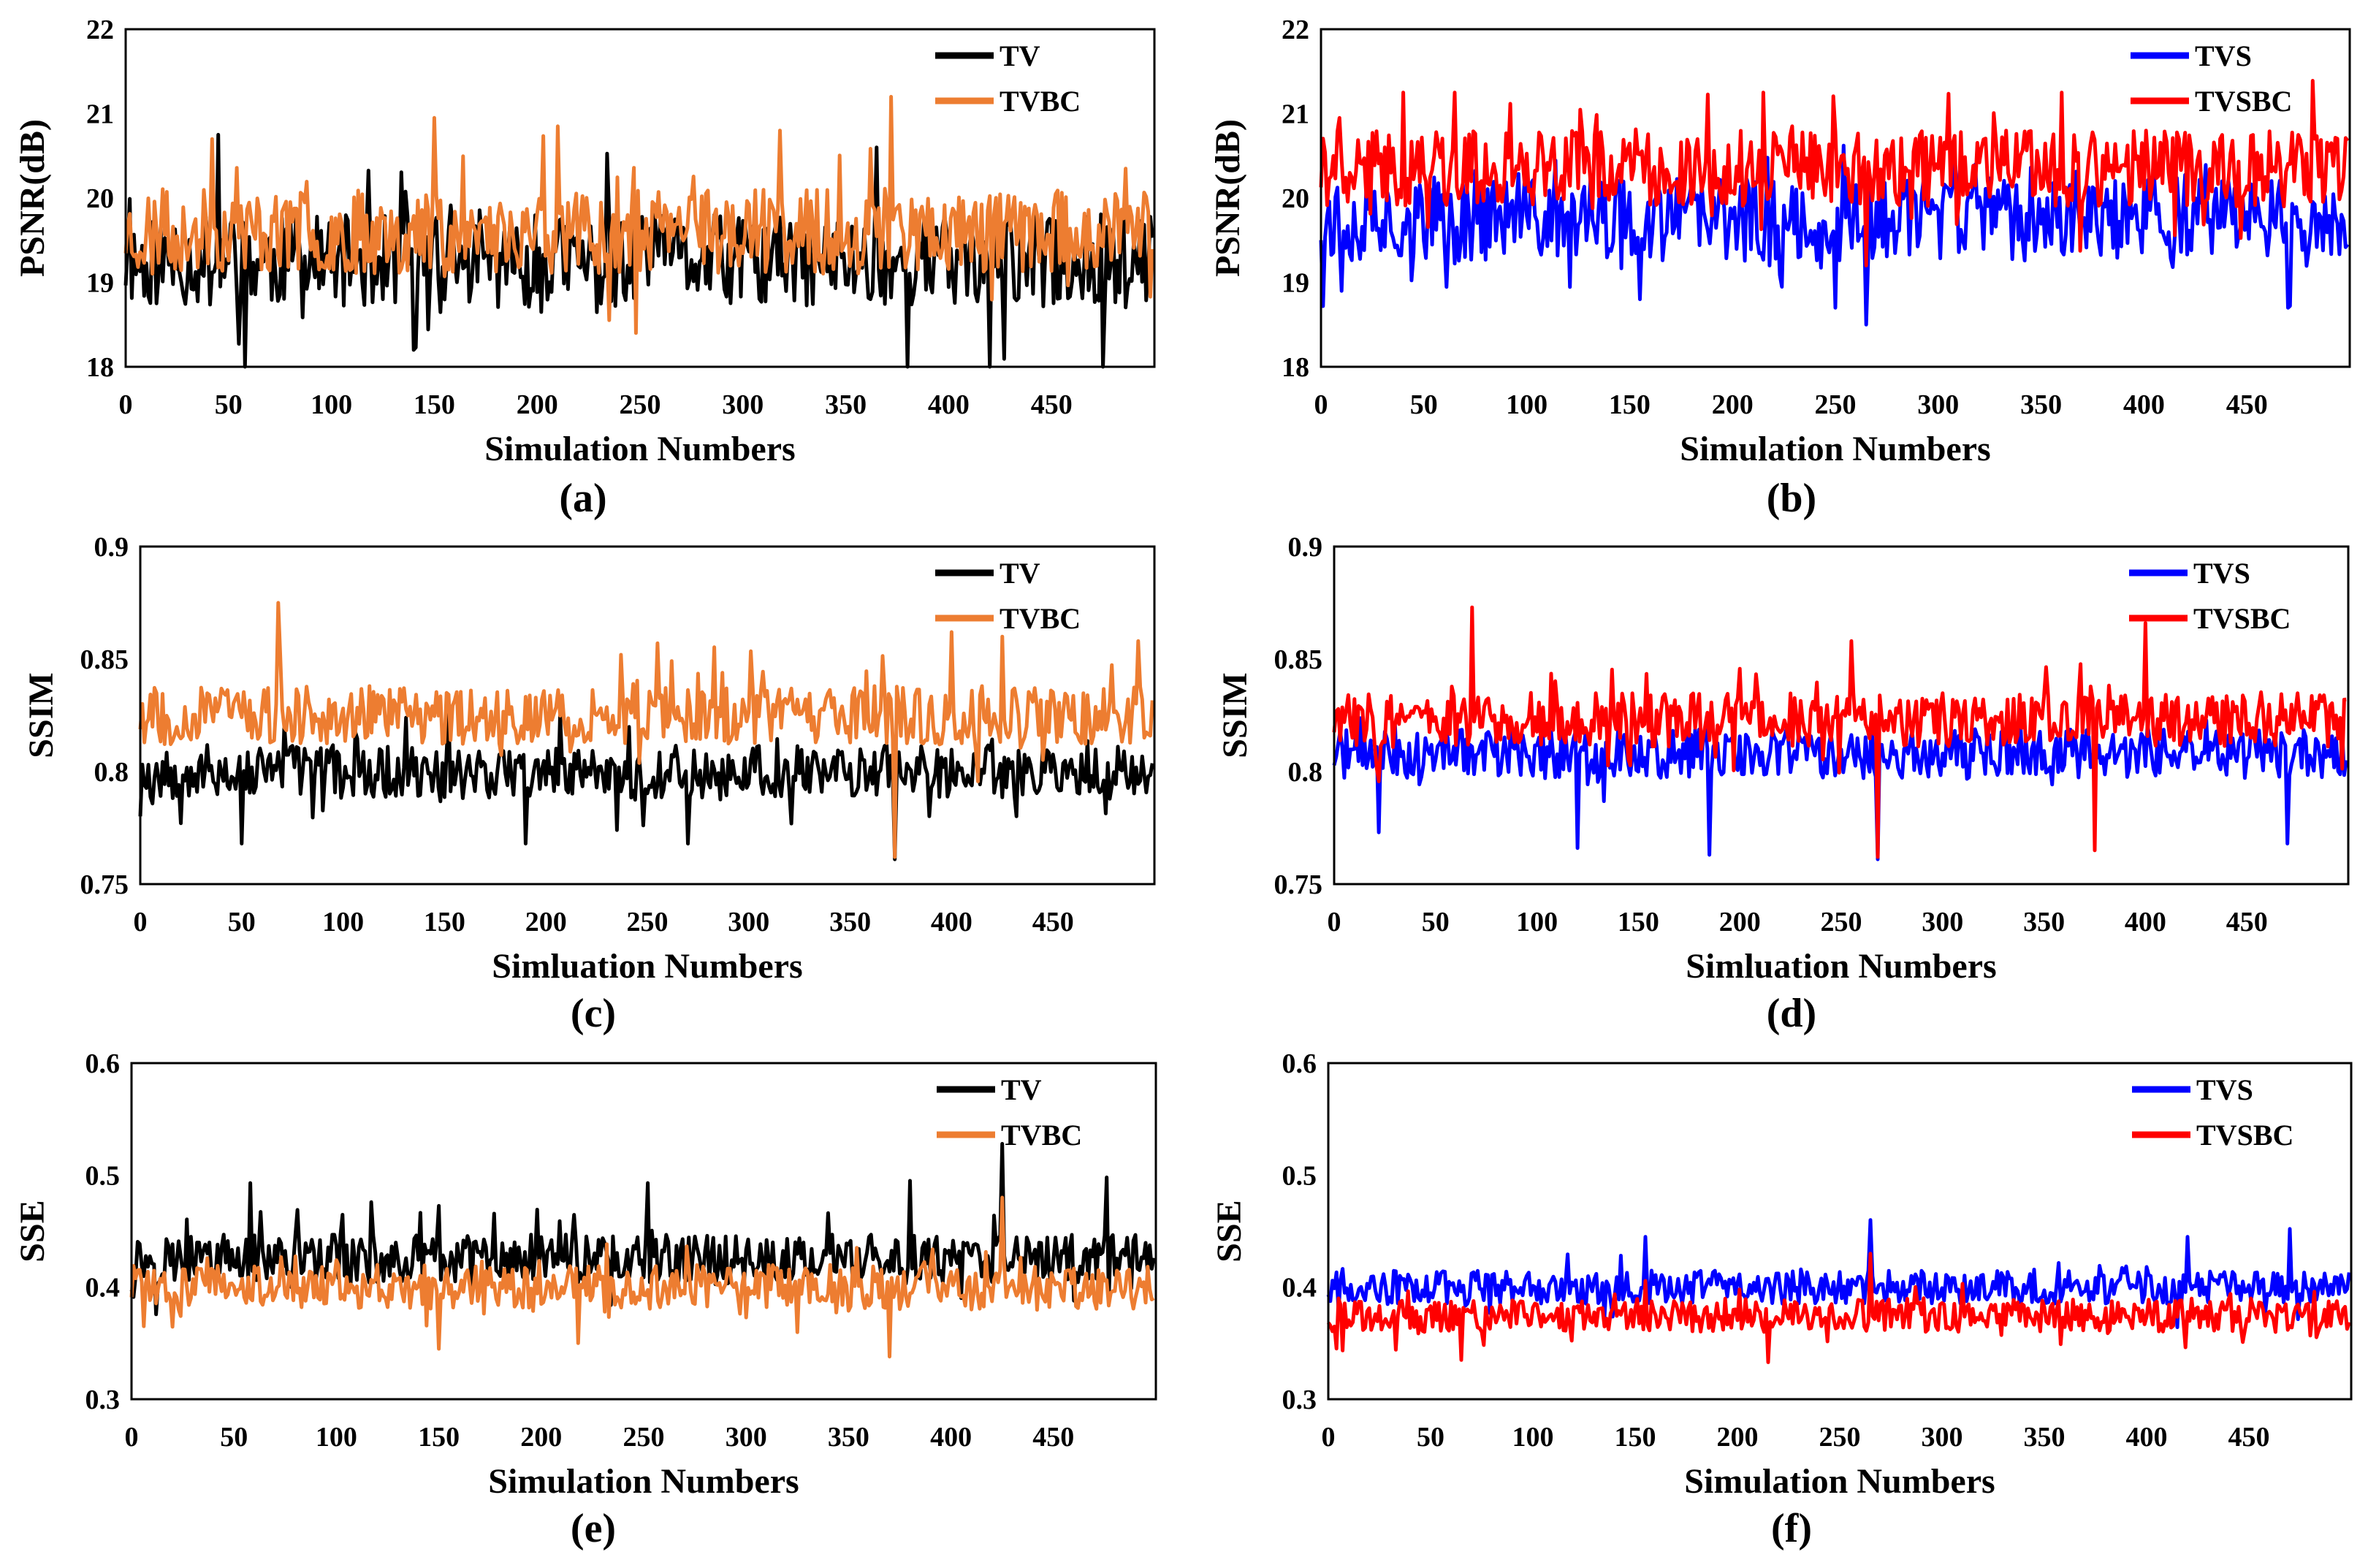  What do you see at coordinates (1295, 283) in the screenshot?
I see `y-tick-label: 19` at bounding box center [1295, 283].